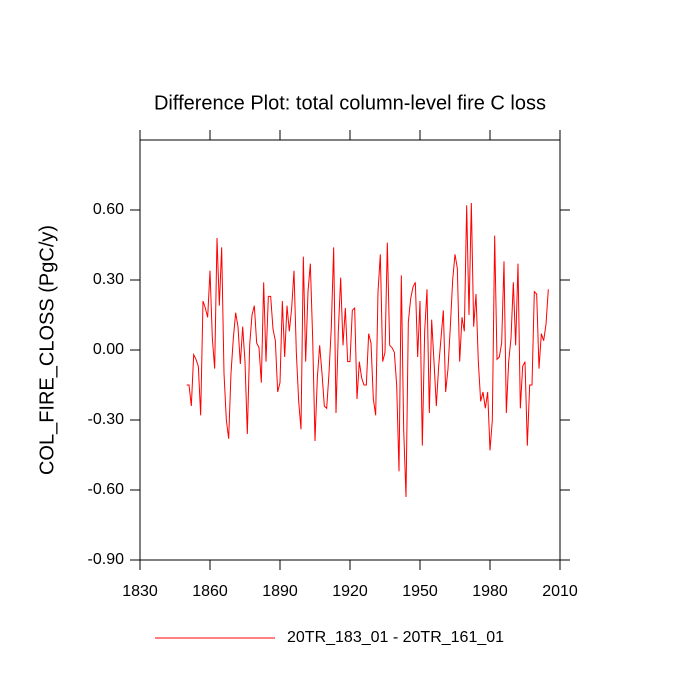 The height and width of the screenshot is (700, 700). I want to click on x-tick-label: 1980, so click(490, 591).